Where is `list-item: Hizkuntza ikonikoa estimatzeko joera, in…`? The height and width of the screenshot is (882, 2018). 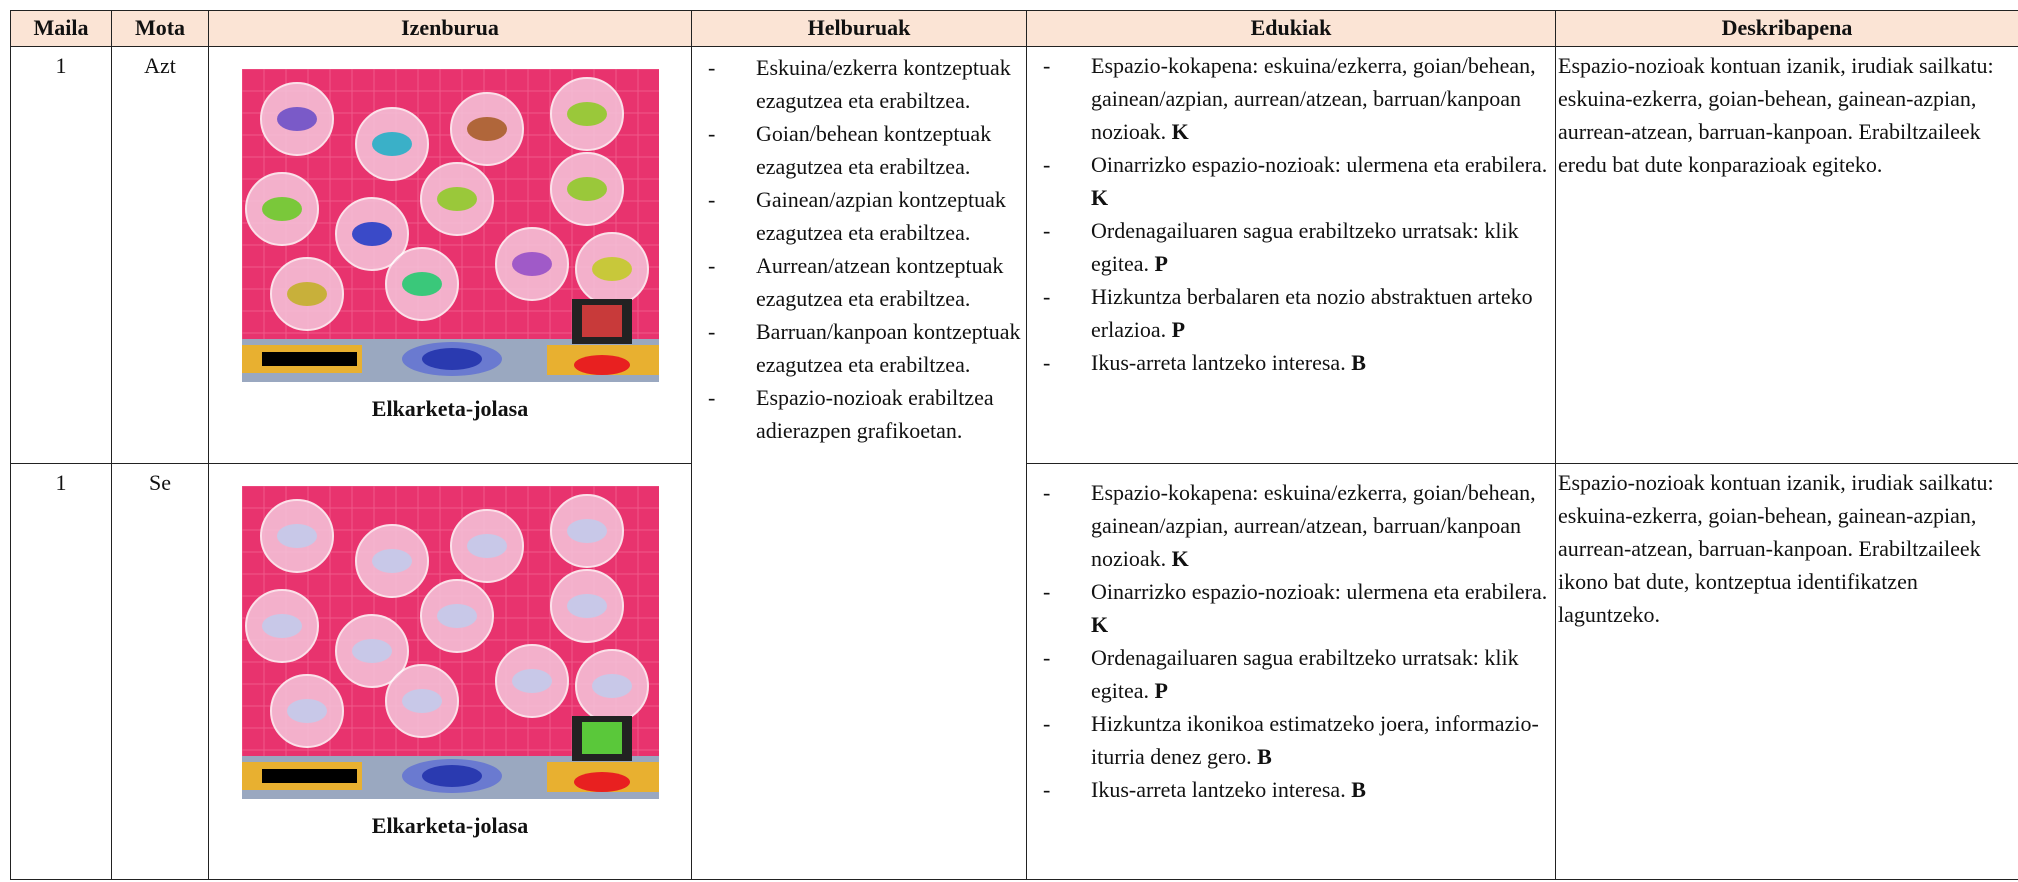
list-item: Hizkuntza ikonikoa estimatzeko joera, in… is located at coordinates (1297, 740).